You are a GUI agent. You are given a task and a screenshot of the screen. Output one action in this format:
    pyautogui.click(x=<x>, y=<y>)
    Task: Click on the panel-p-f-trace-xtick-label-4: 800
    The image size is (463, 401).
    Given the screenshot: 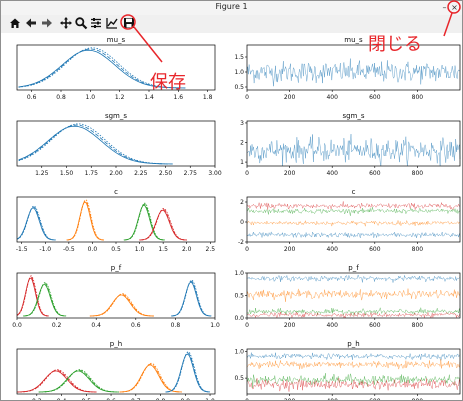 What is the action you would take?
    pyautogui.click(x=418, y=325)
    